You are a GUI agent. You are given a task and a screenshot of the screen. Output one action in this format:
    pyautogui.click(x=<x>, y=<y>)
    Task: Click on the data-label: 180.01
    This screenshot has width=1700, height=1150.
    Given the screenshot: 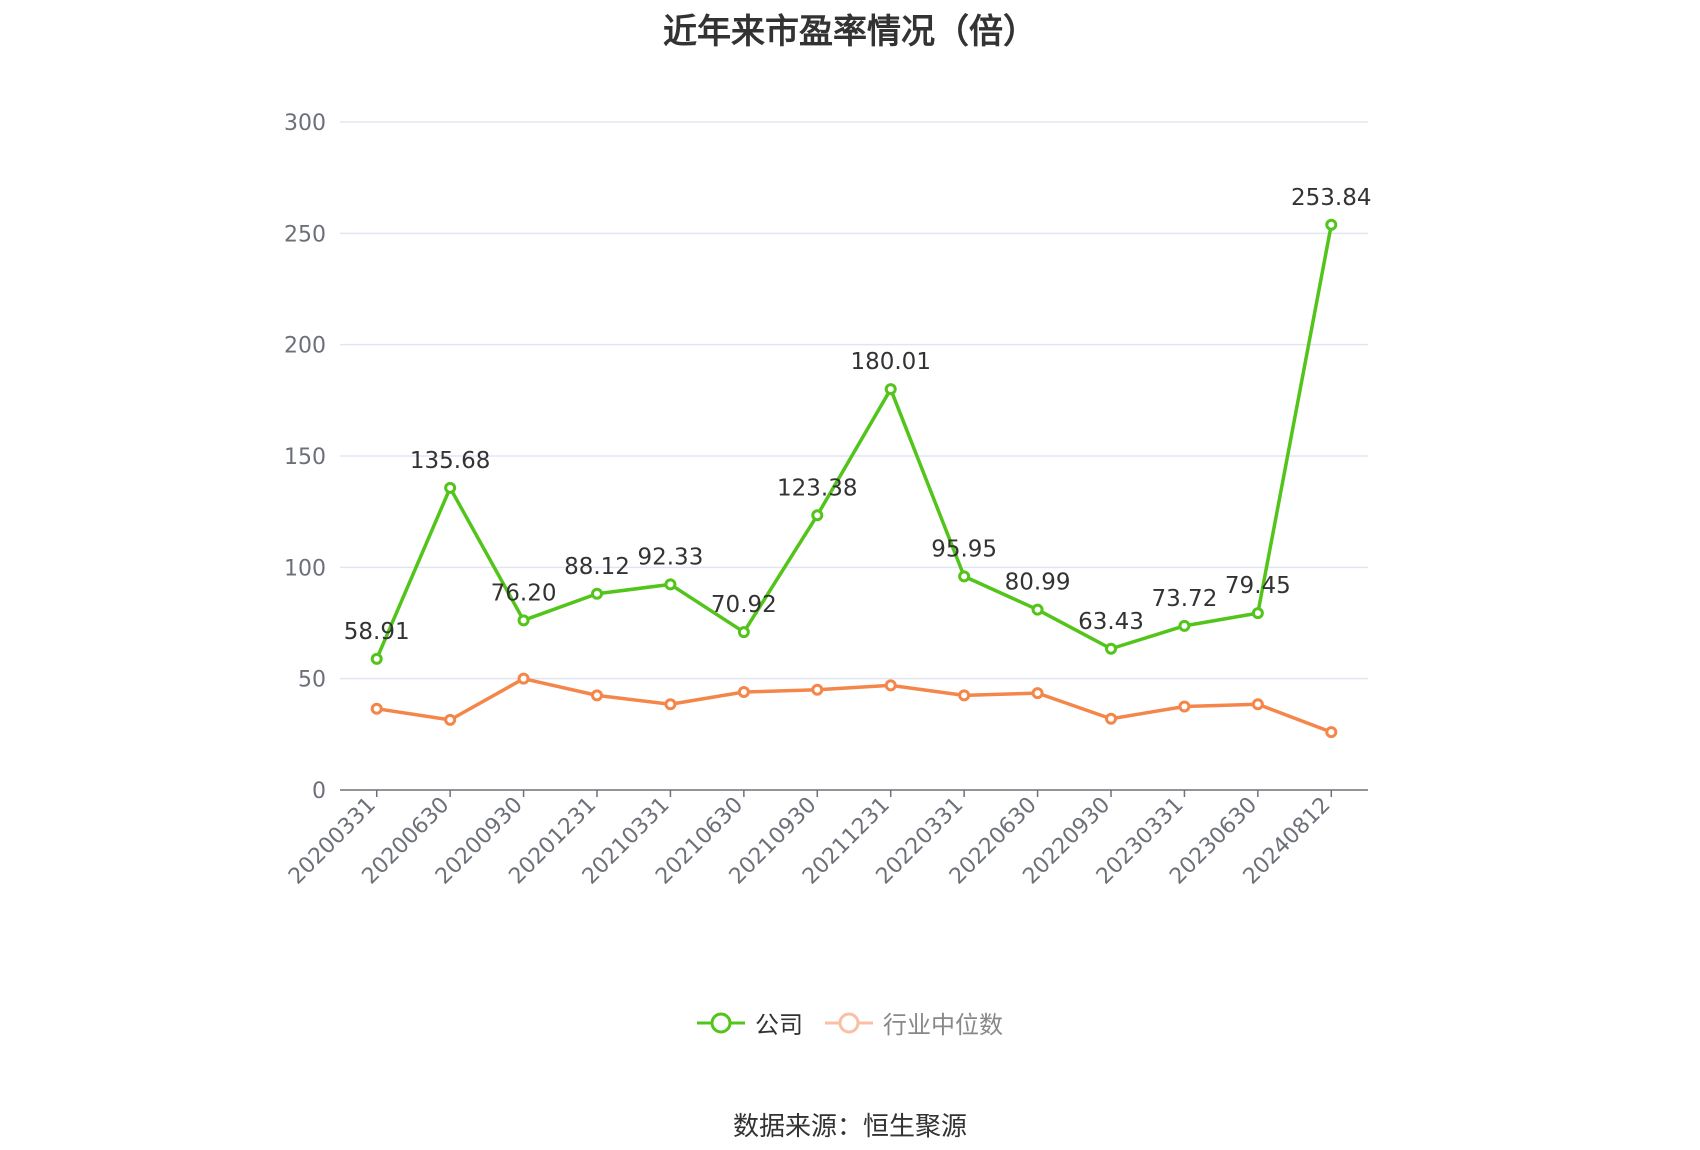 What is the action you would take?
    pyautogui.click(x=890, y=362)
    